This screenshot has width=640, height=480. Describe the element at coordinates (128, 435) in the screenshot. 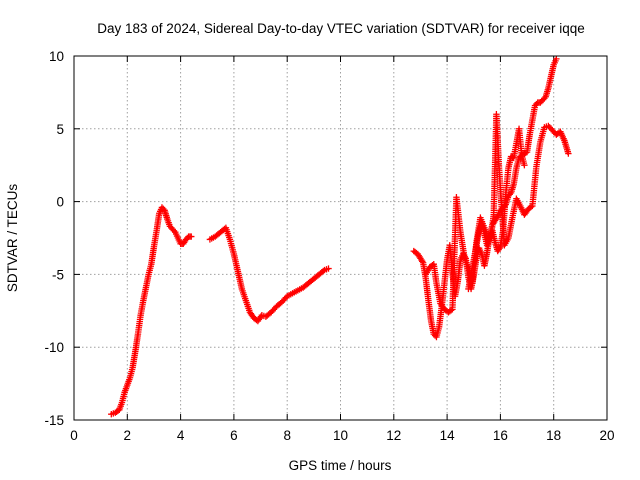

I see `x-tick-label: 2` at that location.